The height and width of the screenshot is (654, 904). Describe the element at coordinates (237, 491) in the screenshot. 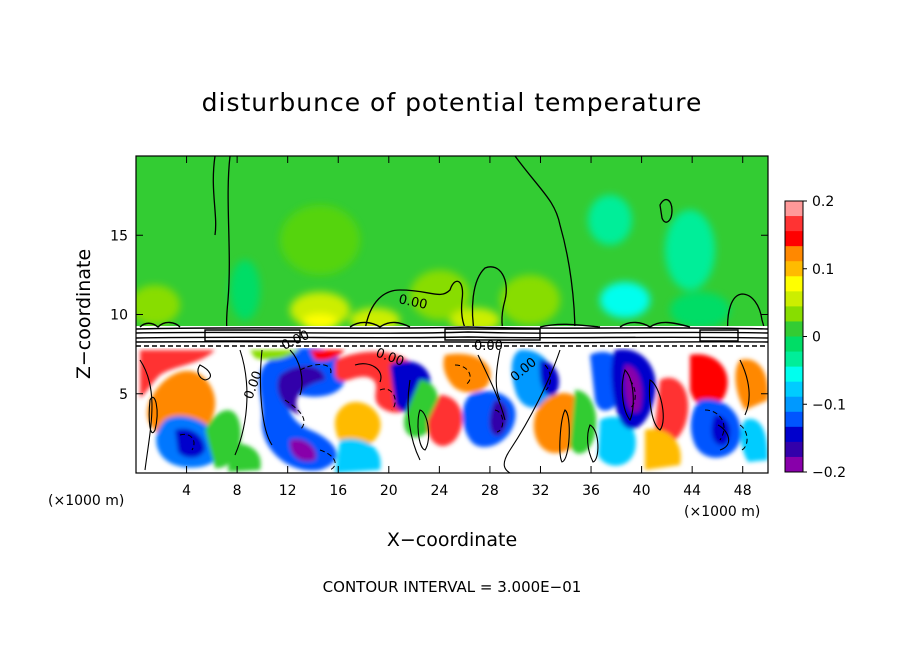

I see `x-tick-label: 8` at that location.